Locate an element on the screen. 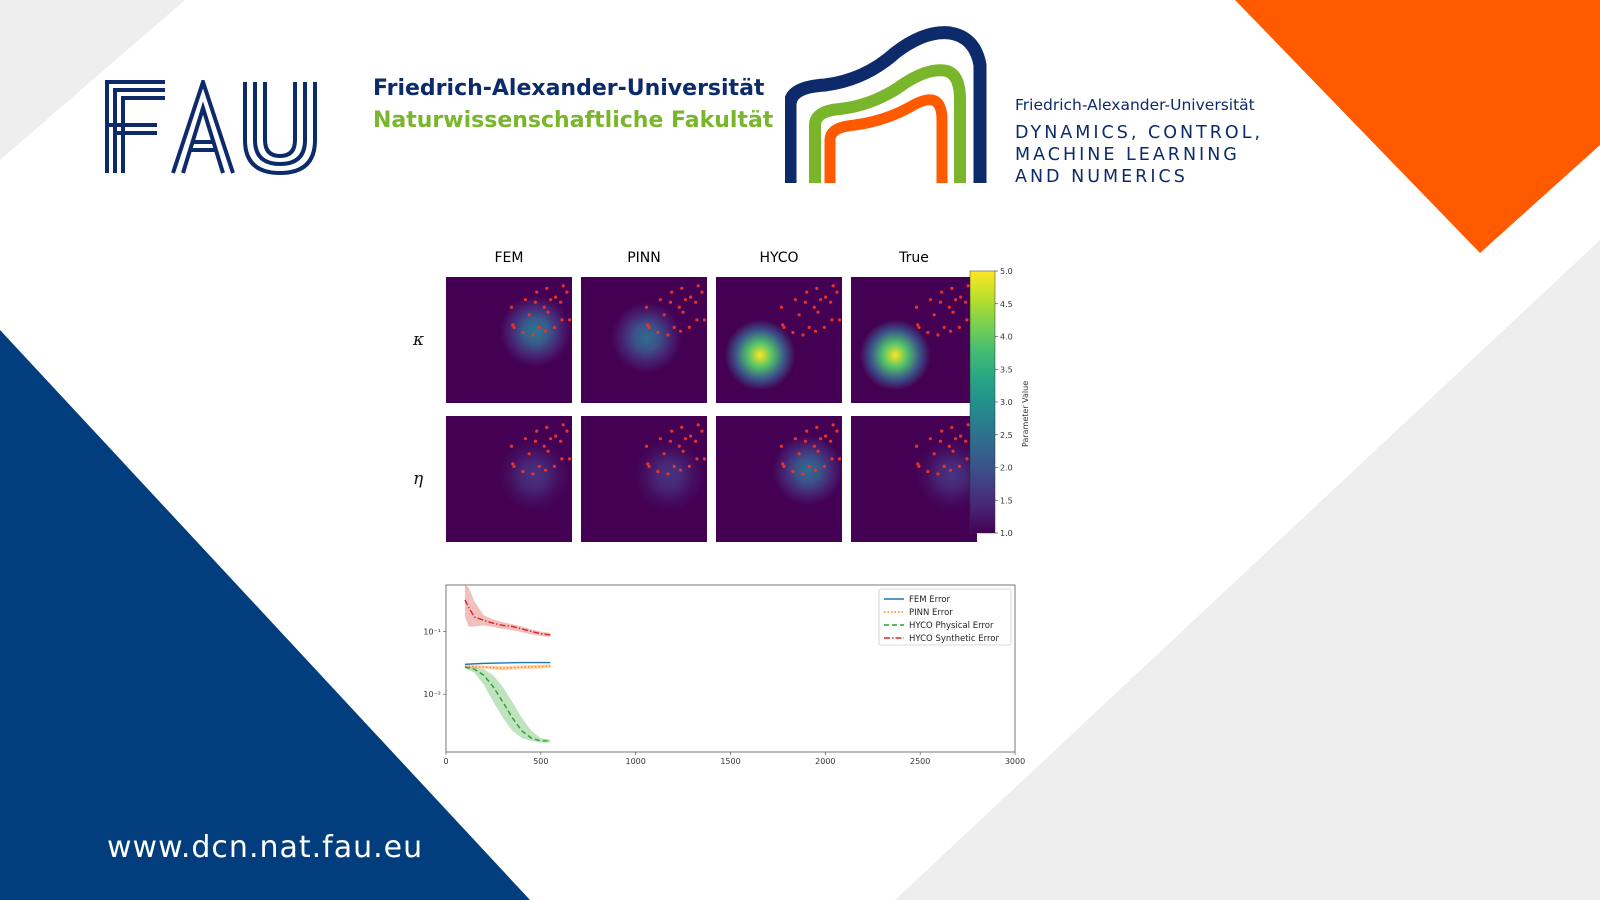 This screenshot has width=1600, height=900. legend-entry: FEM Error is located at coordinates (930, 600).